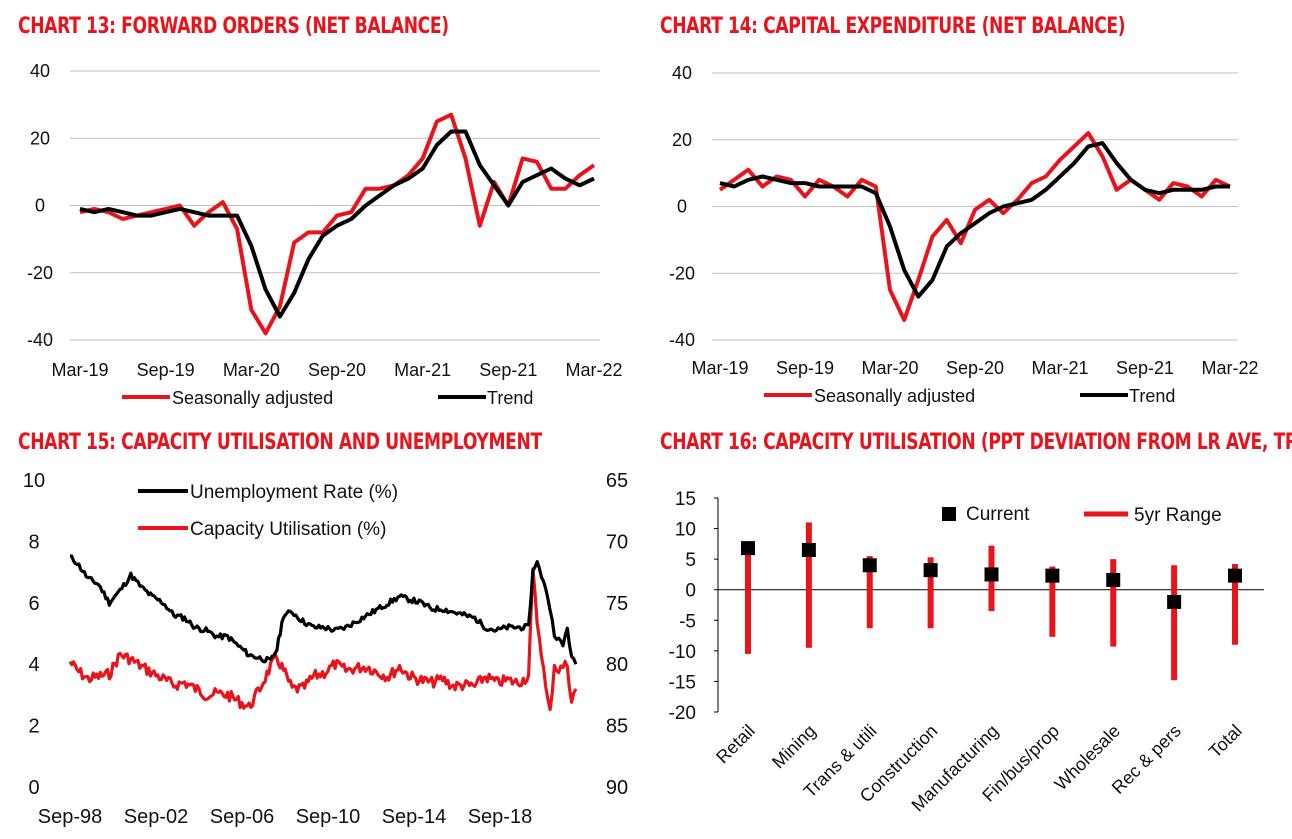 Image resolution: width=1292 pixels, height=839 pixels. I want to click on y-tick-label: 5, so click(690, 560).